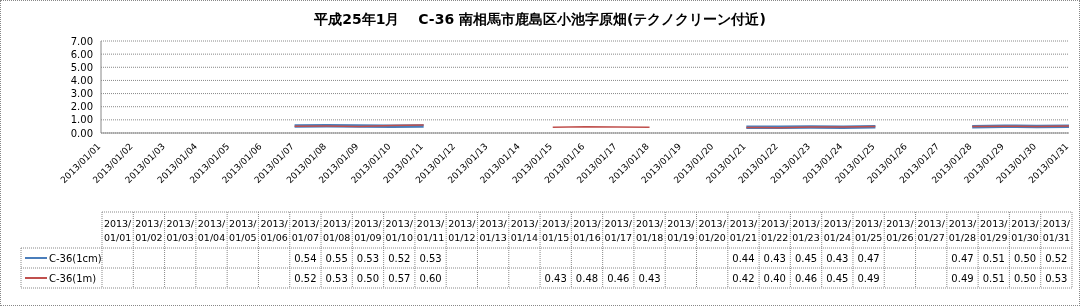  What do you see at coordinates (430, 278) in the screenshot?
I see `data-label: 0.60` at bounding box center [430, 278].